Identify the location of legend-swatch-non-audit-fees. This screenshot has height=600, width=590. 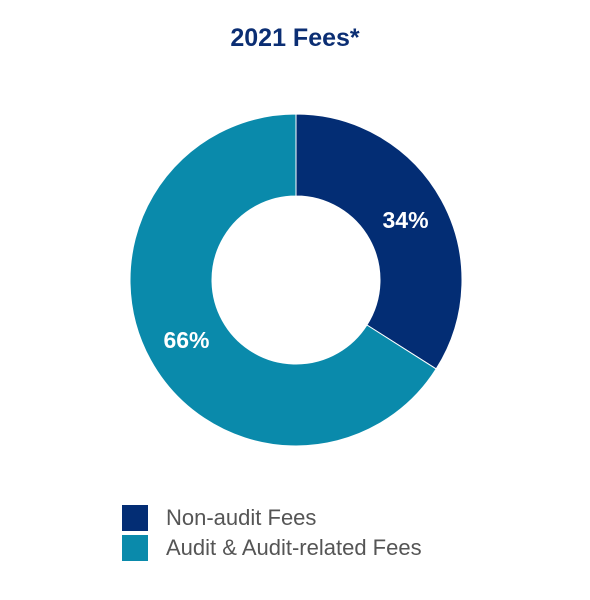
(135, 518).